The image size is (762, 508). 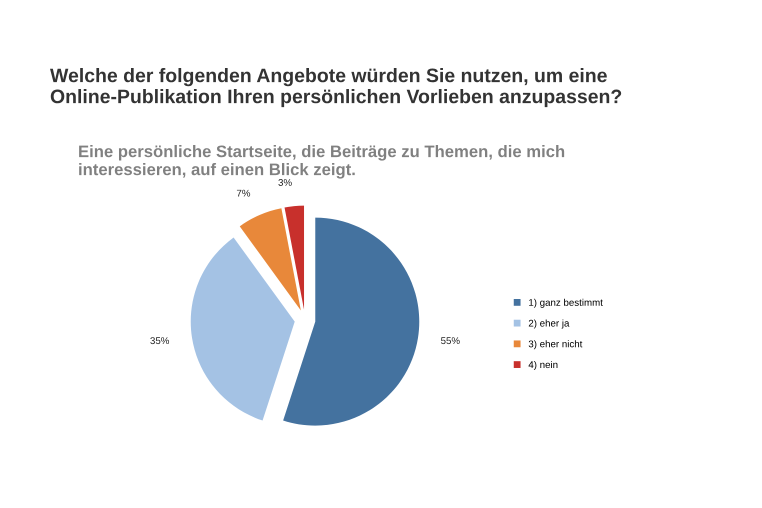 I want to click on data-label: 3%, so click(x=285, y=182).